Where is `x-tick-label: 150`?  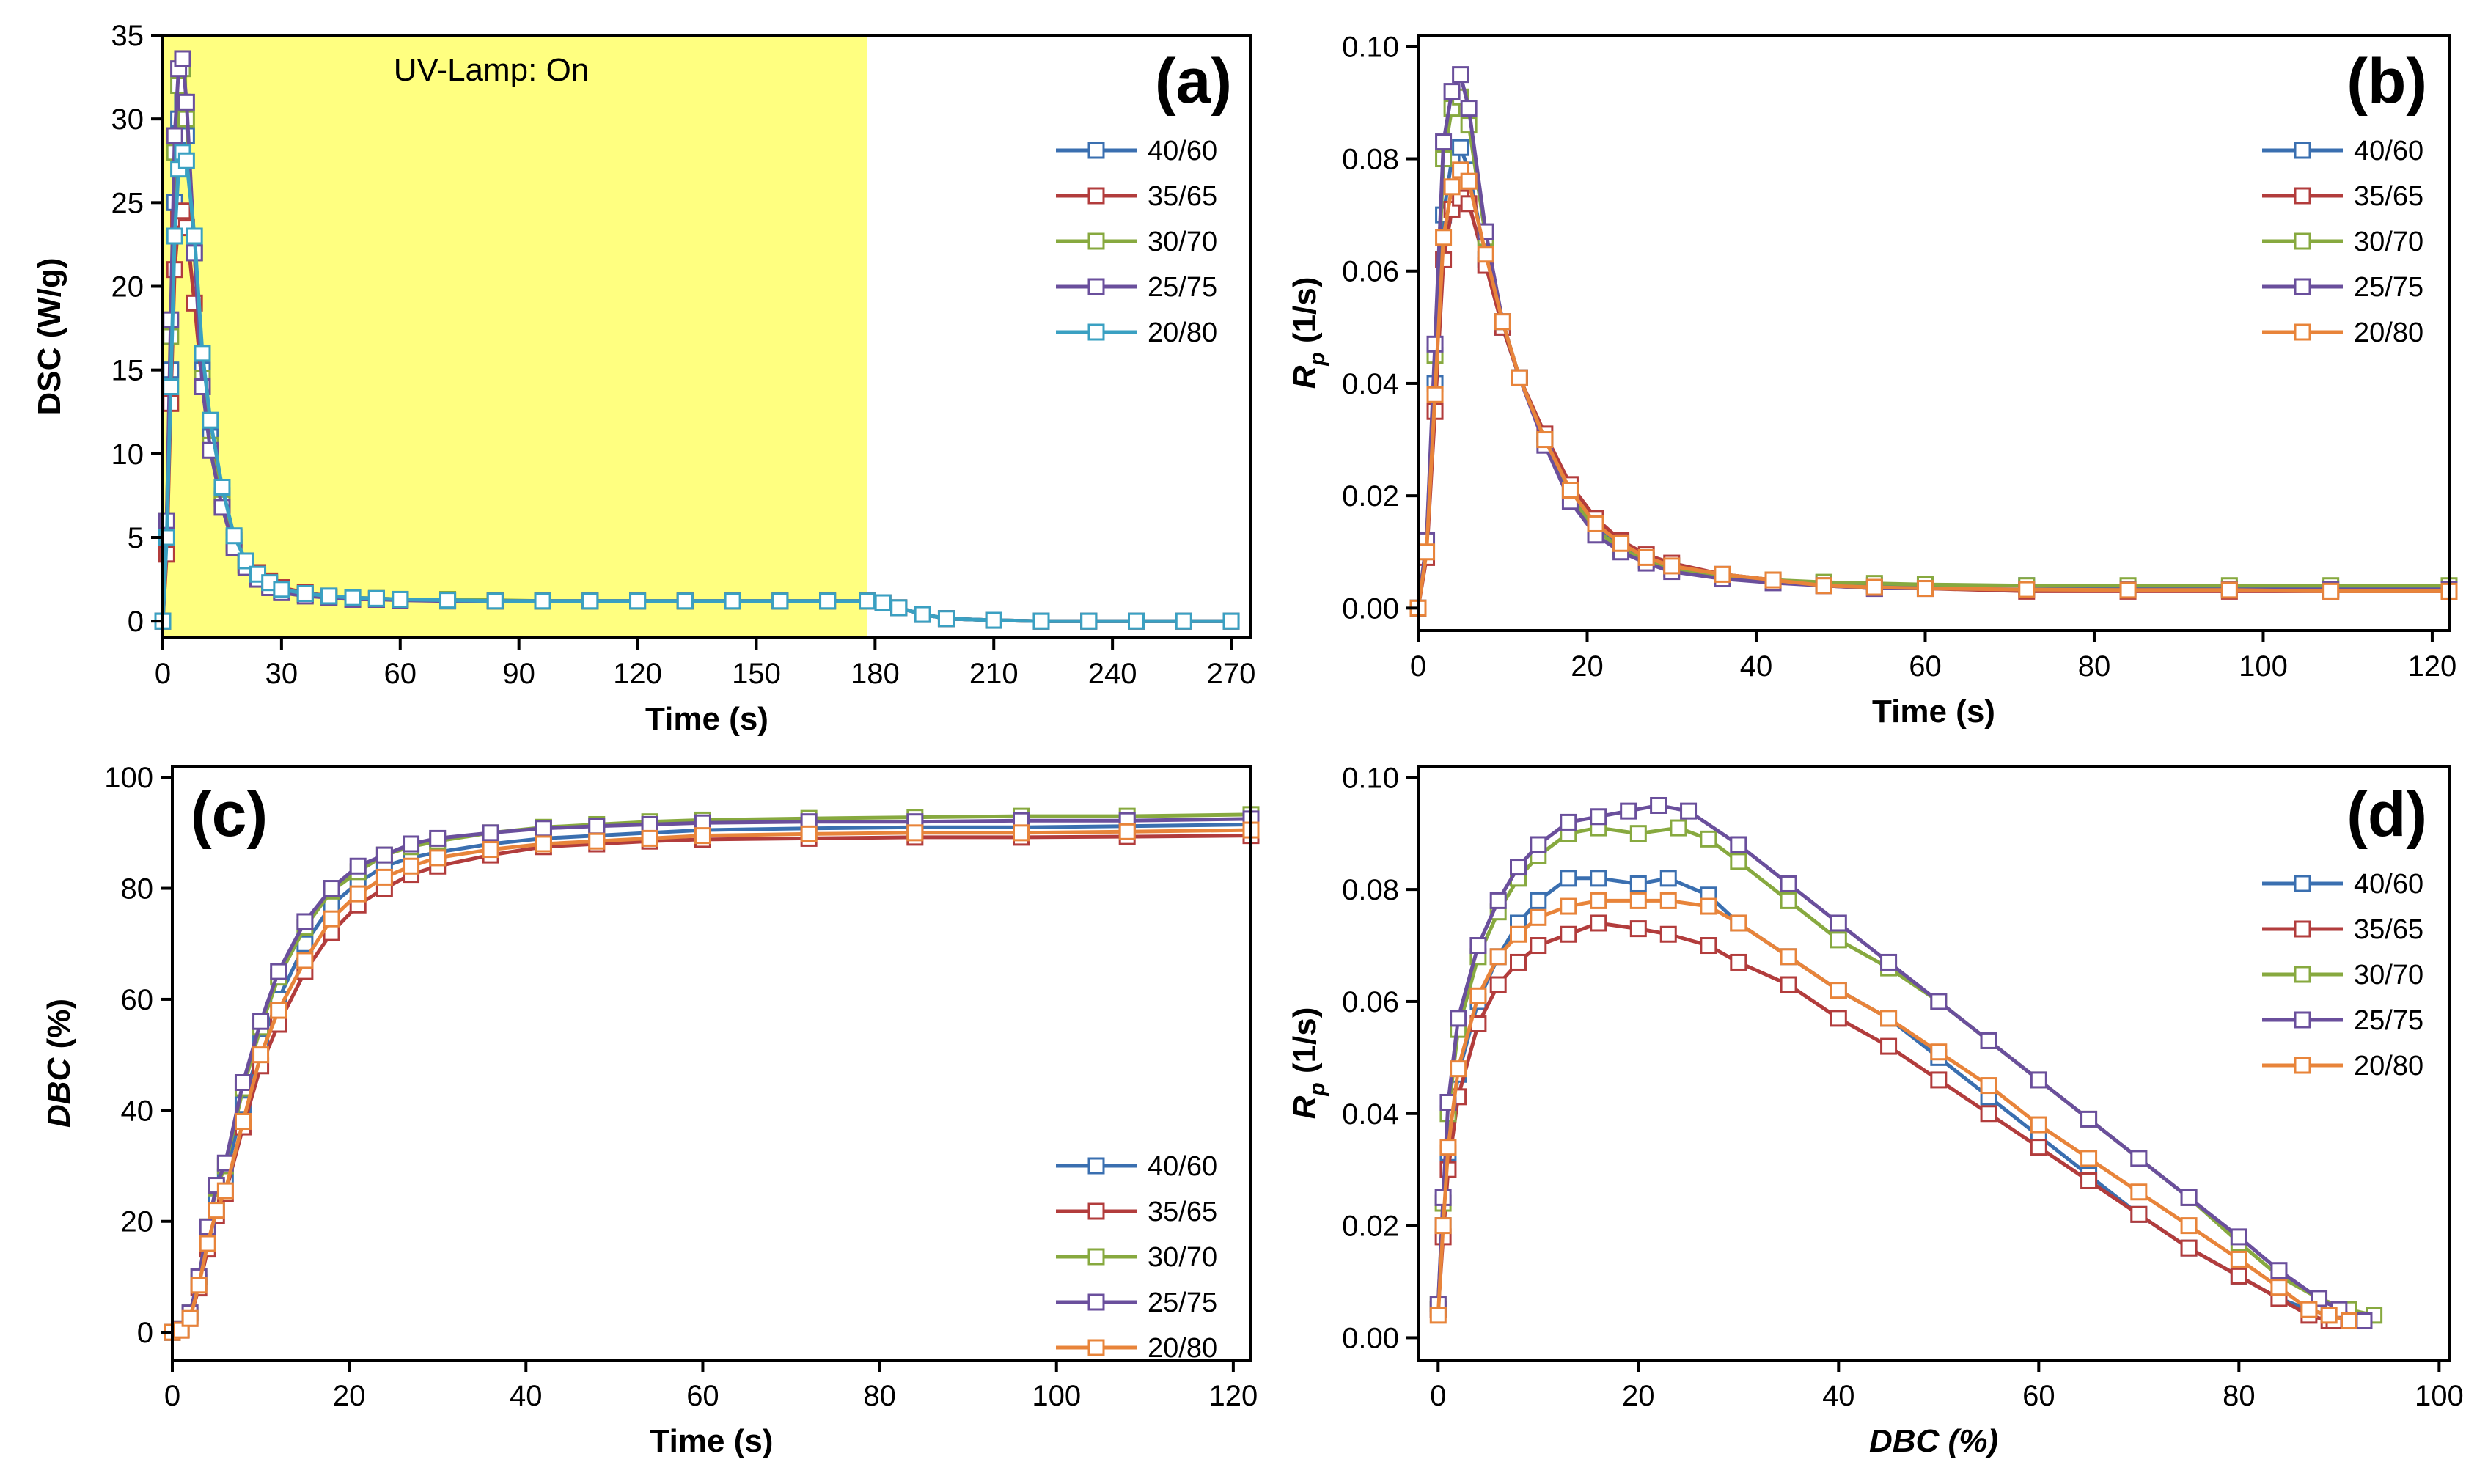 x-tick-label: 150 is located at coordinates (756, 674).